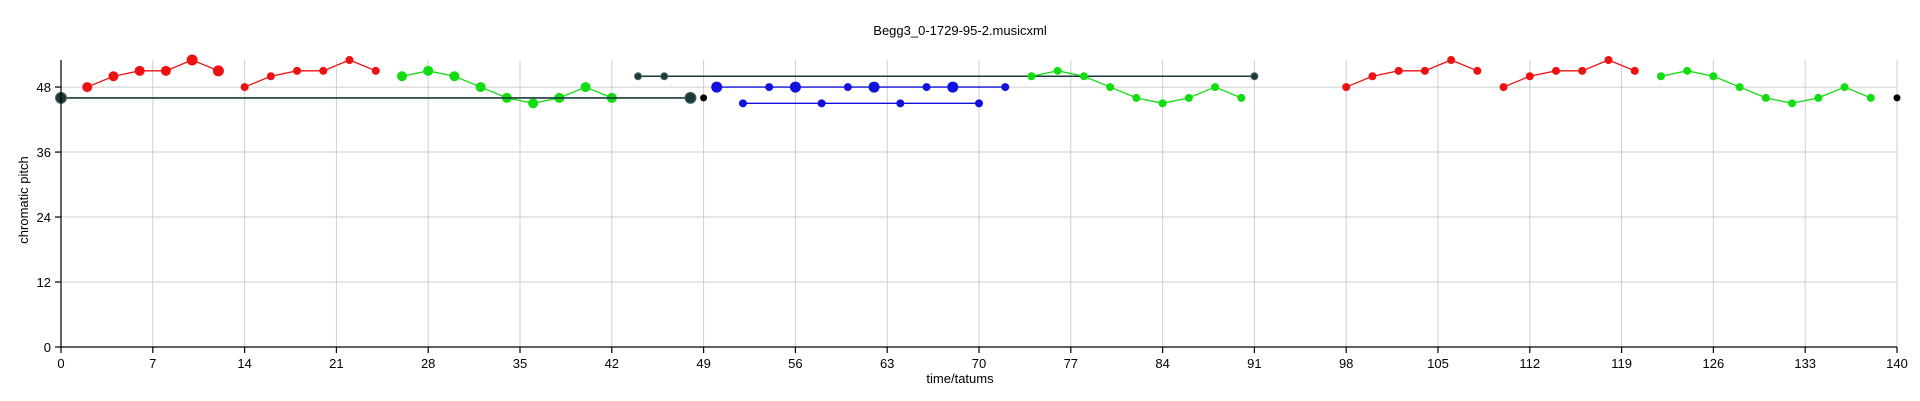  I want to click on y-tick-label: 24, so click(44, 217).